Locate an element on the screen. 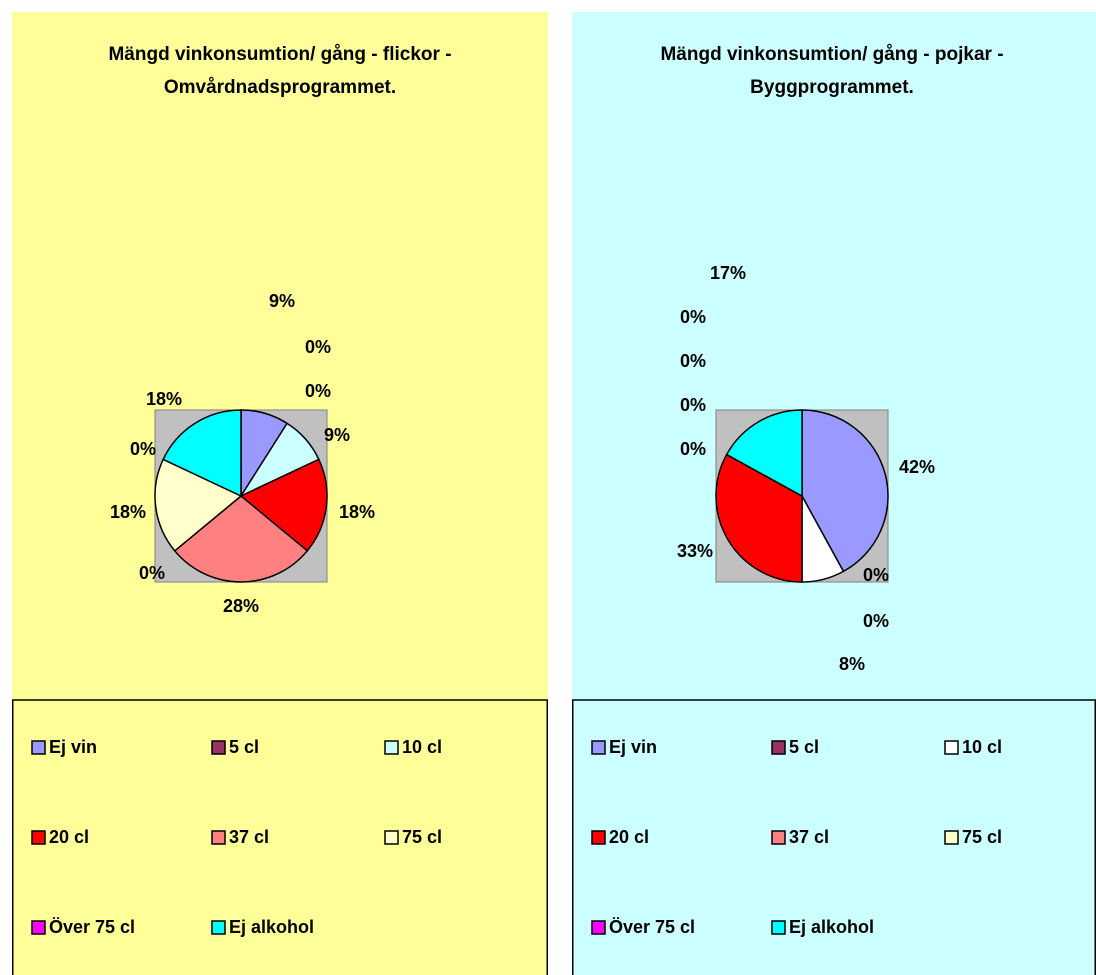 Image resolution: width=1096 pixels, height=975 pixels. data-label: 33% is located at coordinates (695, 551).